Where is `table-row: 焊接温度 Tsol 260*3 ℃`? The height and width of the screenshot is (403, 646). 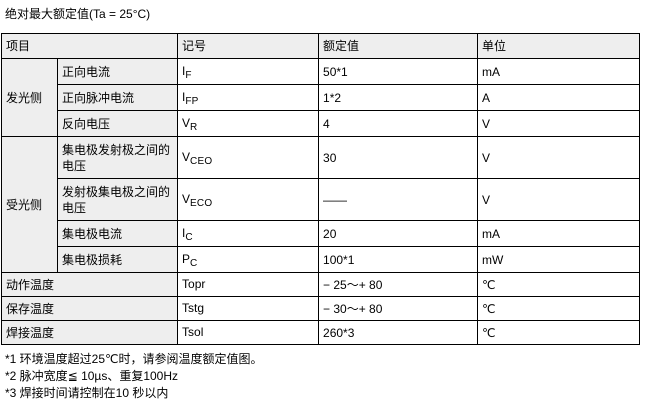
table-row: 焊接温度 Tsol 260*3 ℃ is located at coordinates (320, 332).